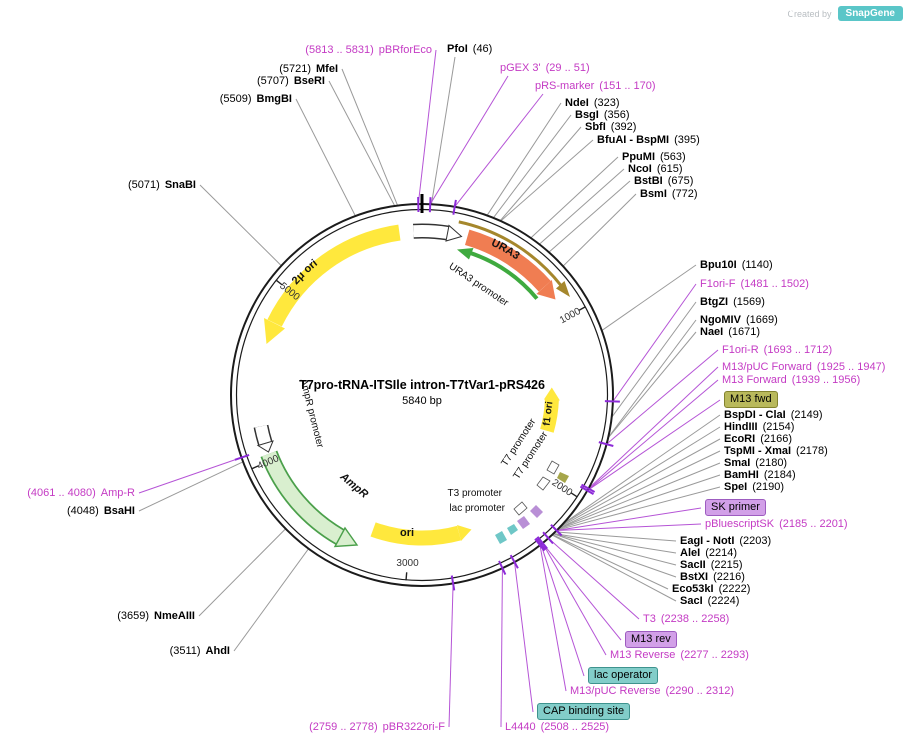 The image size is (911, 745). What do you see at coordinates (707, 541) in the screenshot?
I see `label-name: EagI - NotI` at bounding box center [707, 541].